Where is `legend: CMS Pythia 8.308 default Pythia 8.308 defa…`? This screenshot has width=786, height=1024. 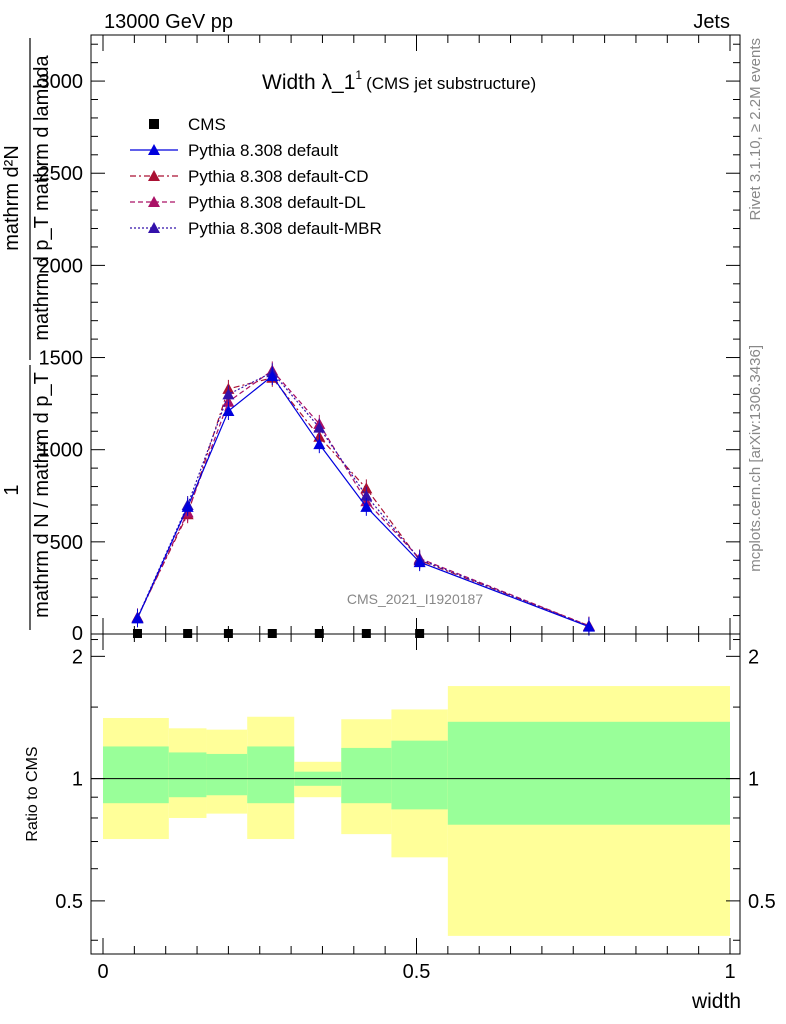 legend: CMS Pythia 8.308 default Pythia 8.308 defa… is located at coordinates (256, 176).